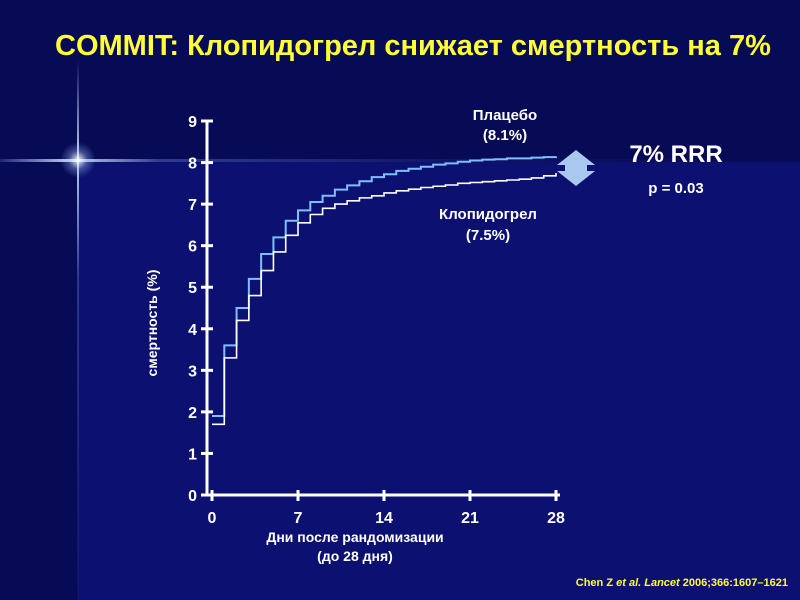 This screenshot has width=800, height=600. Describe the element at coordinates (192, 122) in the screenshot. I see `y-tick-label: 9` at that location.